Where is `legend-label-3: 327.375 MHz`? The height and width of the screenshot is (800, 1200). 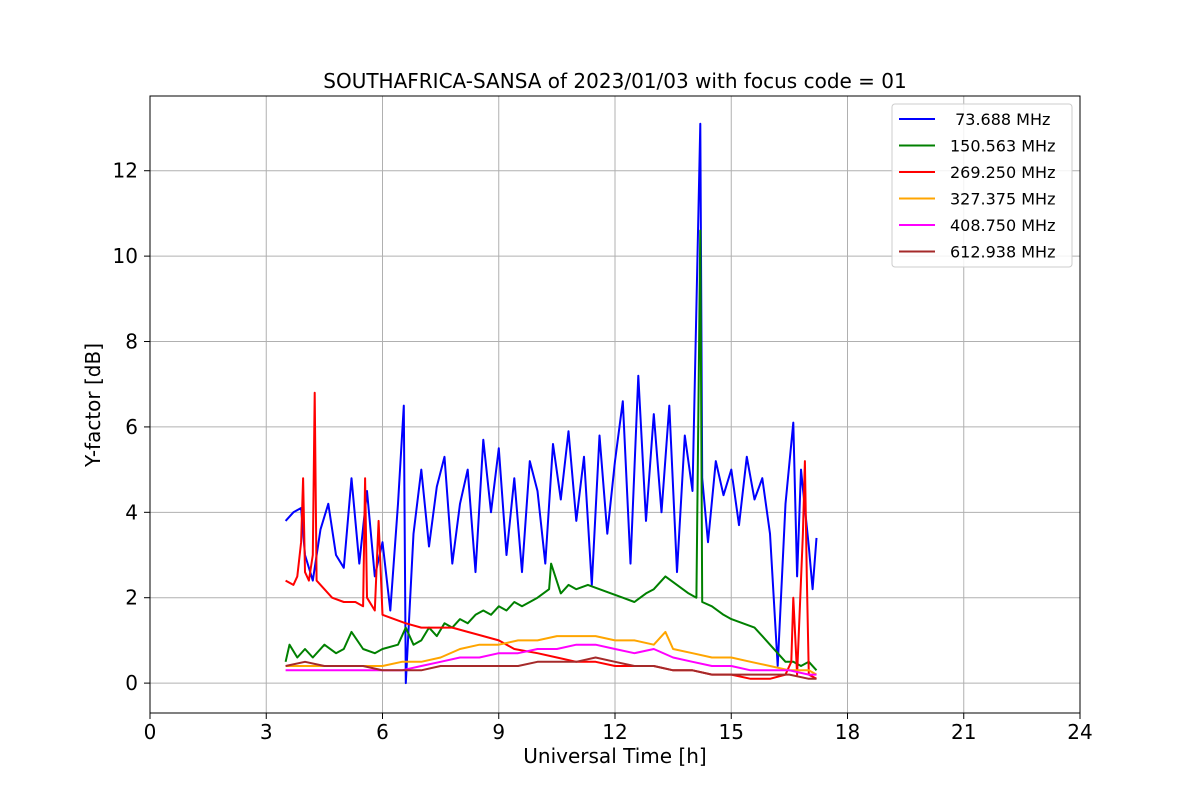
legend-label-3: 327.375 MHz is located at coordinates (1002, 199).